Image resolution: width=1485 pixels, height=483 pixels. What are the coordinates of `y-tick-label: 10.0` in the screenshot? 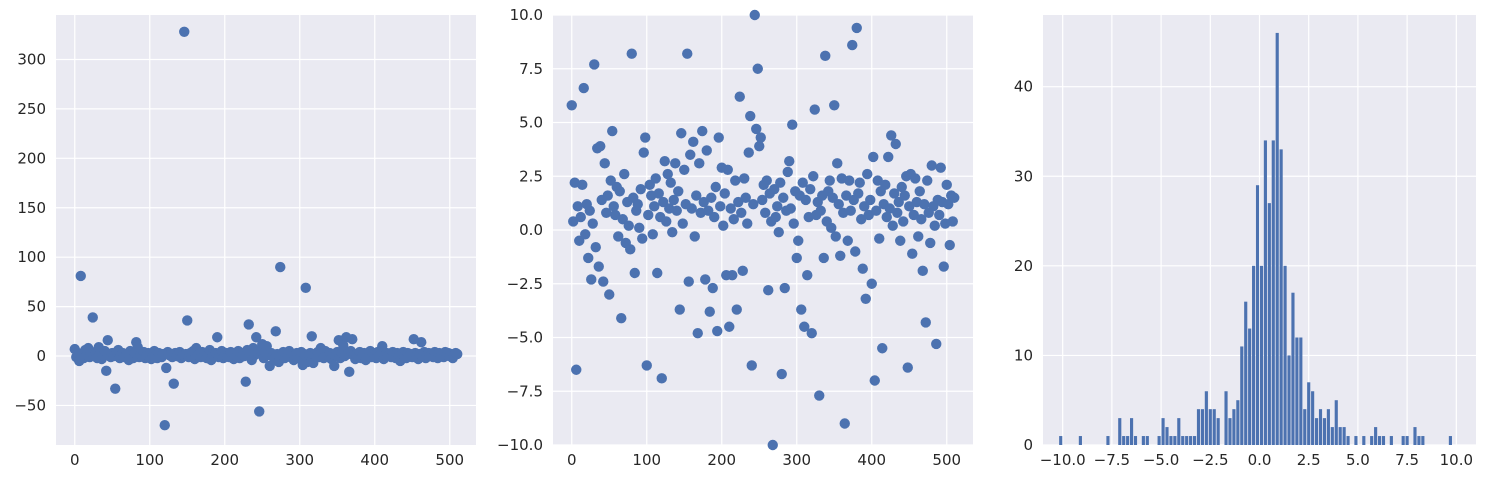 It's located at (526, 15).